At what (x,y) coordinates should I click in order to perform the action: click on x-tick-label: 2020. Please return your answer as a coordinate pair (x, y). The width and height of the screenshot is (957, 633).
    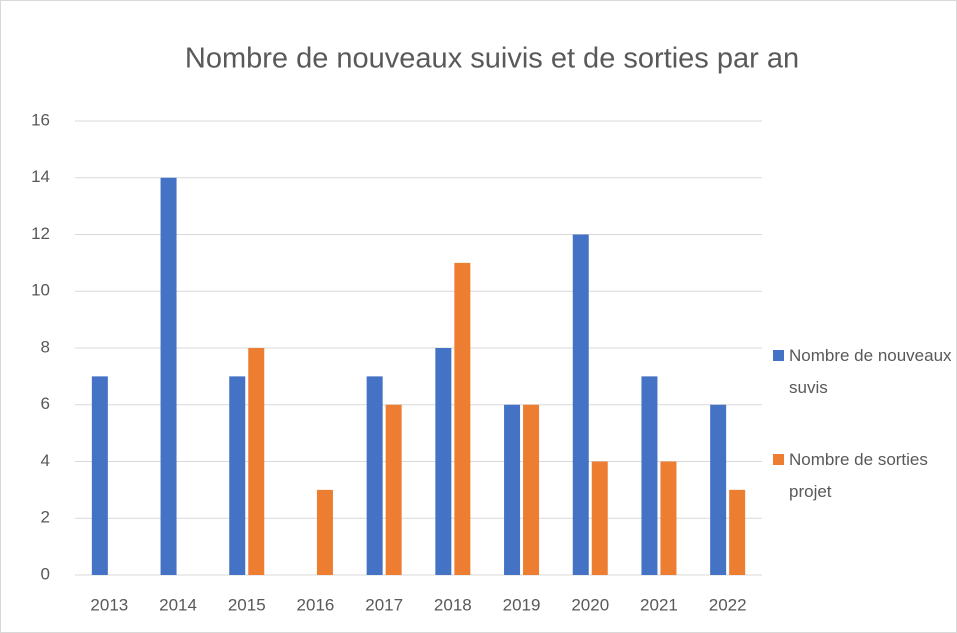
    Looking at the image, I should click on (590, 604).